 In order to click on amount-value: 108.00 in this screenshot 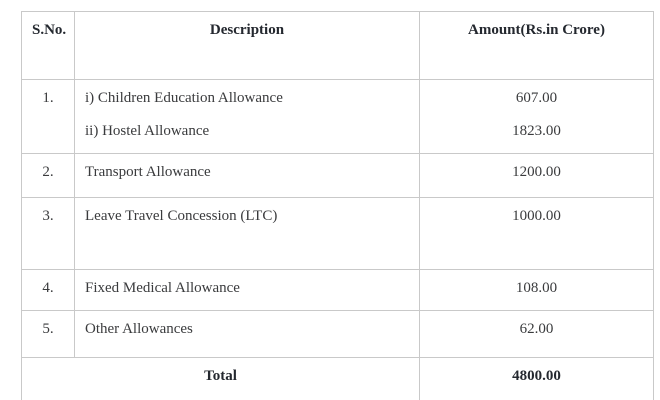, I will do `click(536, 288)`.